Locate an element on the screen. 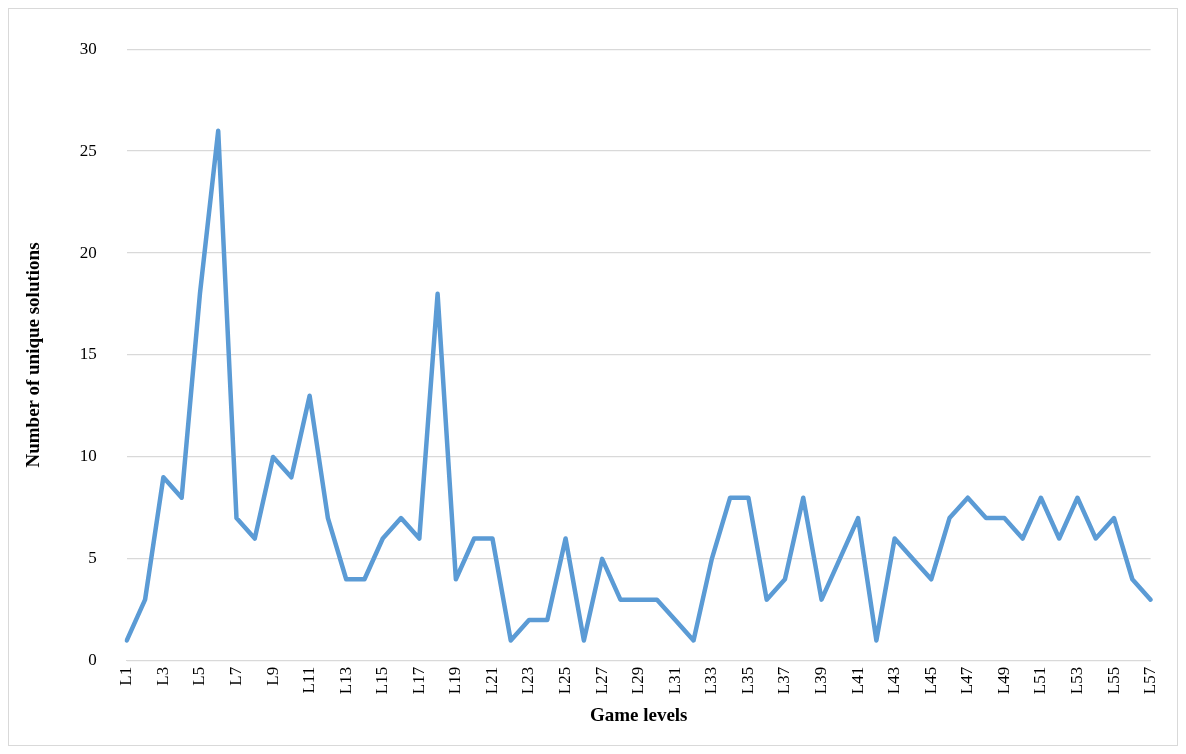 The image size is (1186, 754). x-tick-label: L3 is located at coordinates (162, 676).